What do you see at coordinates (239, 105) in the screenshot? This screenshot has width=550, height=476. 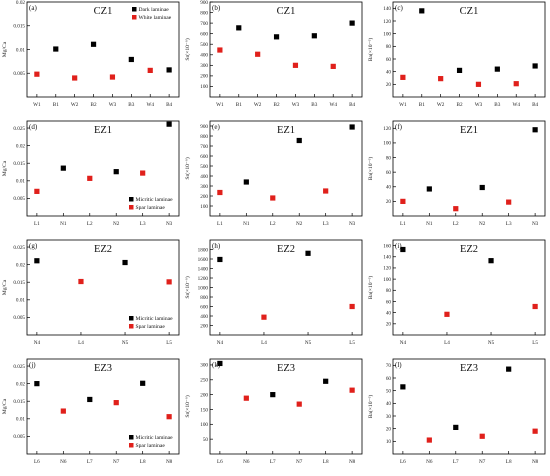 I see `x-tick-label: B1` at bounding box center [239, 105].